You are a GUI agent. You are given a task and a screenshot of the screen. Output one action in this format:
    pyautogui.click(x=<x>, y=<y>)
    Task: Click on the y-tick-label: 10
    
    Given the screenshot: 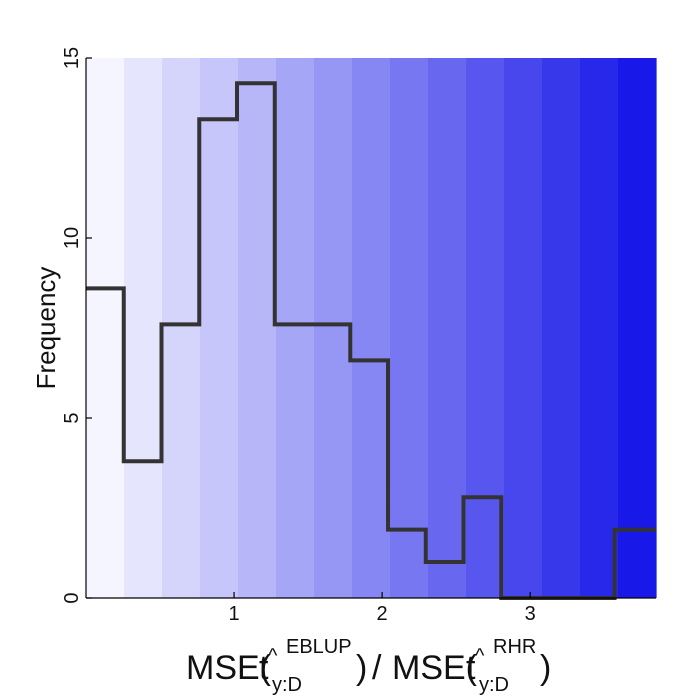 What is the action you would take?
    pyautogui.click(x=72, y=238)
    